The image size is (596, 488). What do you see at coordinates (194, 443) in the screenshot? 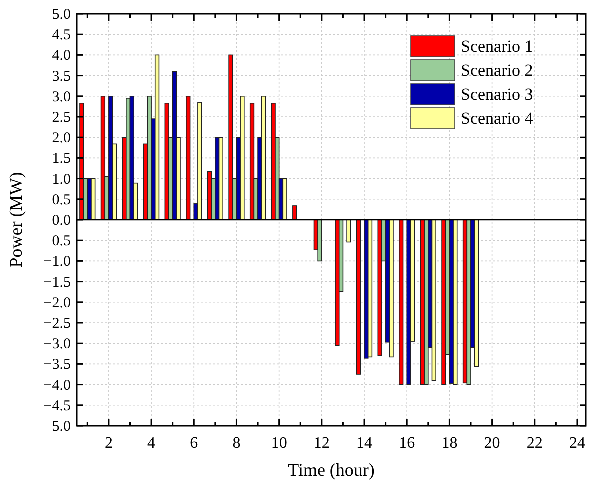
I see `x-tick-label: 6` at bounding box center [194, 443].